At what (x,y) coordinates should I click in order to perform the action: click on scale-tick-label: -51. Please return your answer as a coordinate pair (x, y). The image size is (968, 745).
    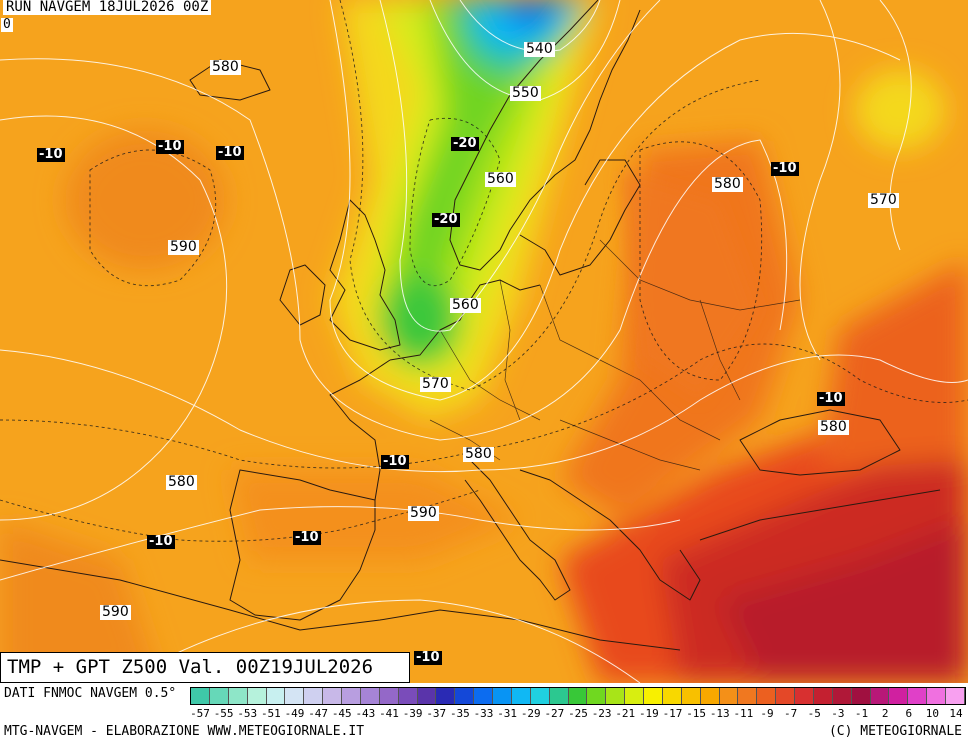
    Looking at the image, I should click on (270, 713).